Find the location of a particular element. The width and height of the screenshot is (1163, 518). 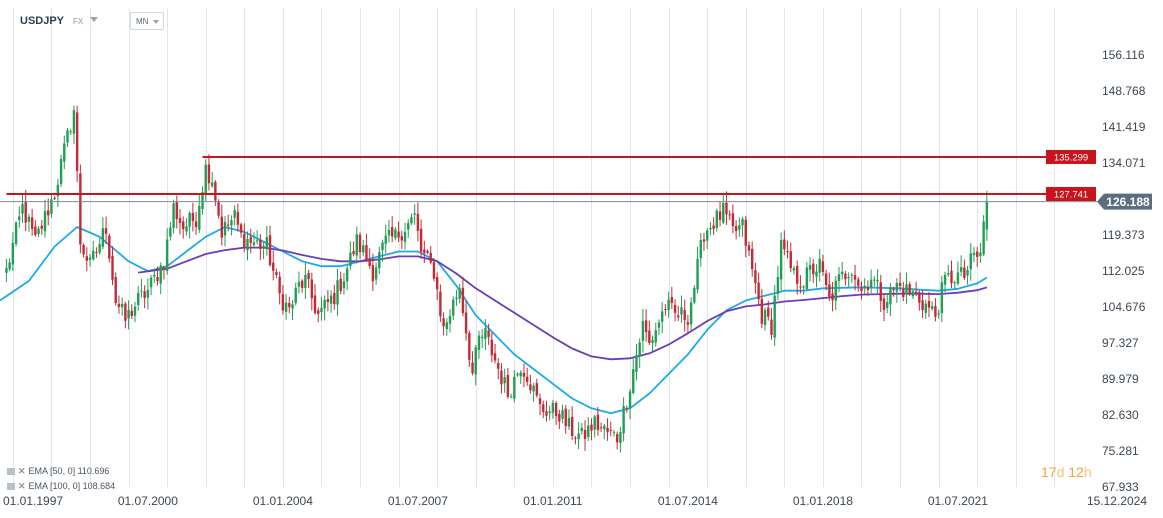

x-tick-label: 15.12.2024 is located at coordinates (1117, 501).